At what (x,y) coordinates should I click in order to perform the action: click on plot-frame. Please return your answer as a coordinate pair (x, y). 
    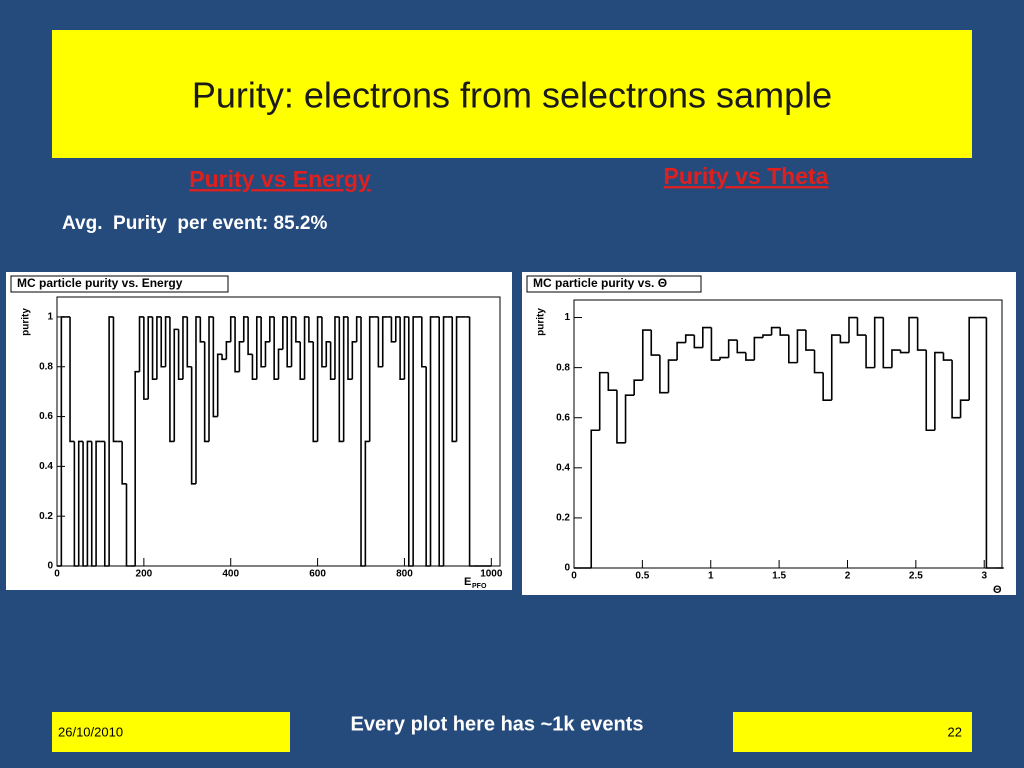
    Looking at the image, I should click on (788, 434).